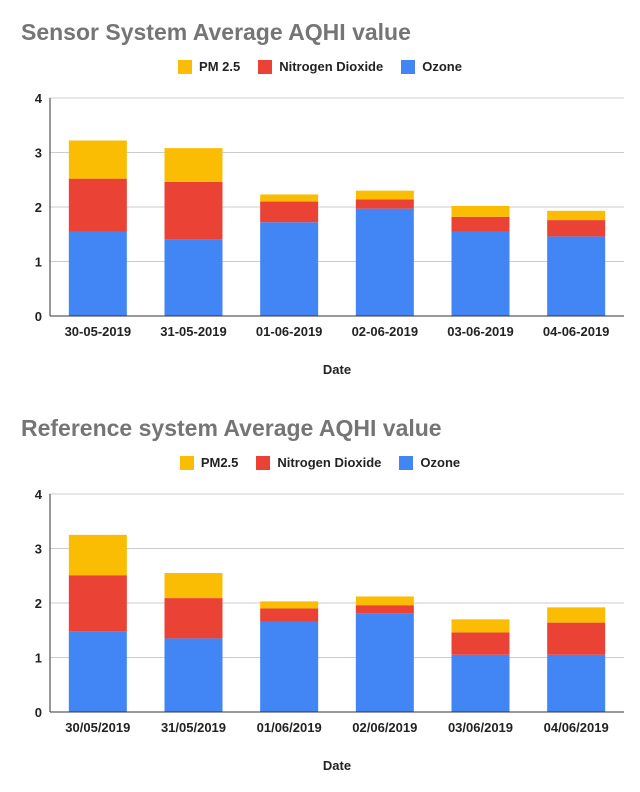  What do you see at coordinates (193, 331) in the screenshot?
I see `x-tick-label: 31-05-2019` at bounding box center [193, 331].